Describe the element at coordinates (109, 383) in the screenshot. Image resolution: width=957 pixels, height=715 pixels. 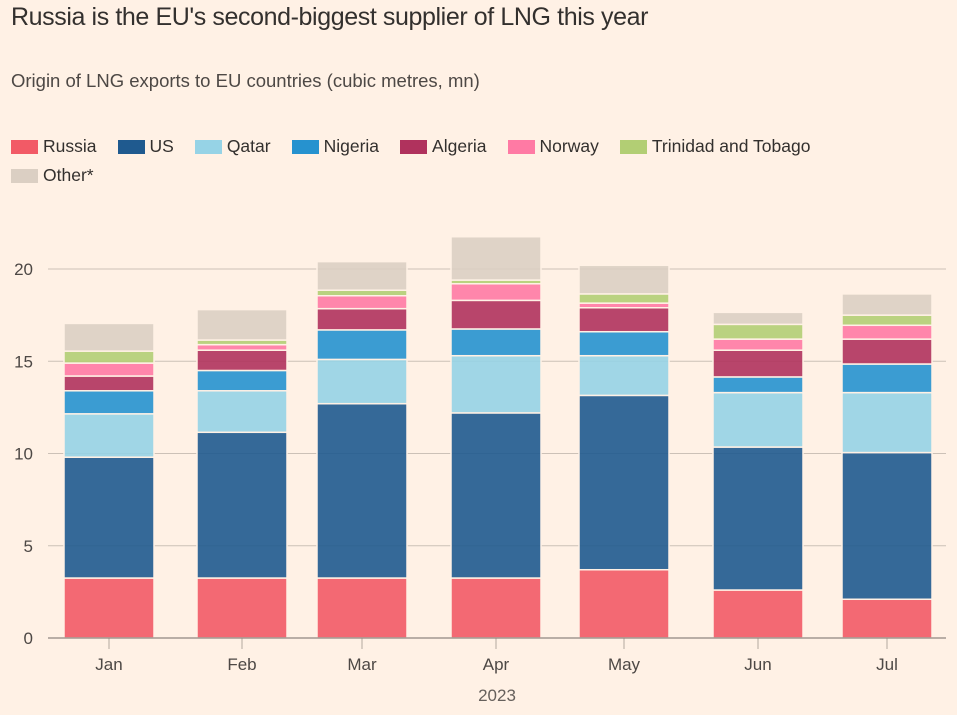
I see `bar-segment-algeria-jan` at that location.